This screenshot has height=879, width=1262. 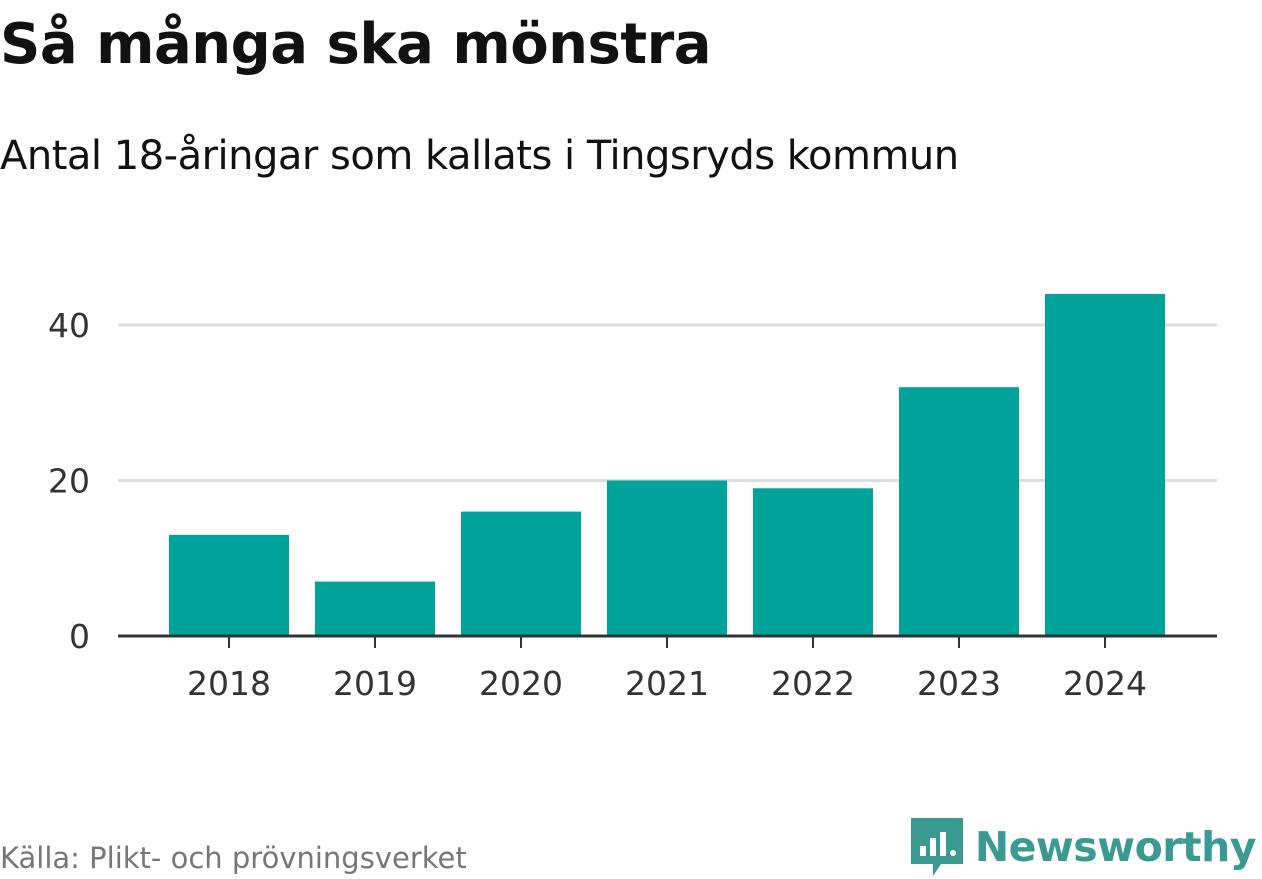 I want to click on x-axis-tick-labels: 2018 2019 2020 2021 2022 2023 2024, so click(x=667, y=683).